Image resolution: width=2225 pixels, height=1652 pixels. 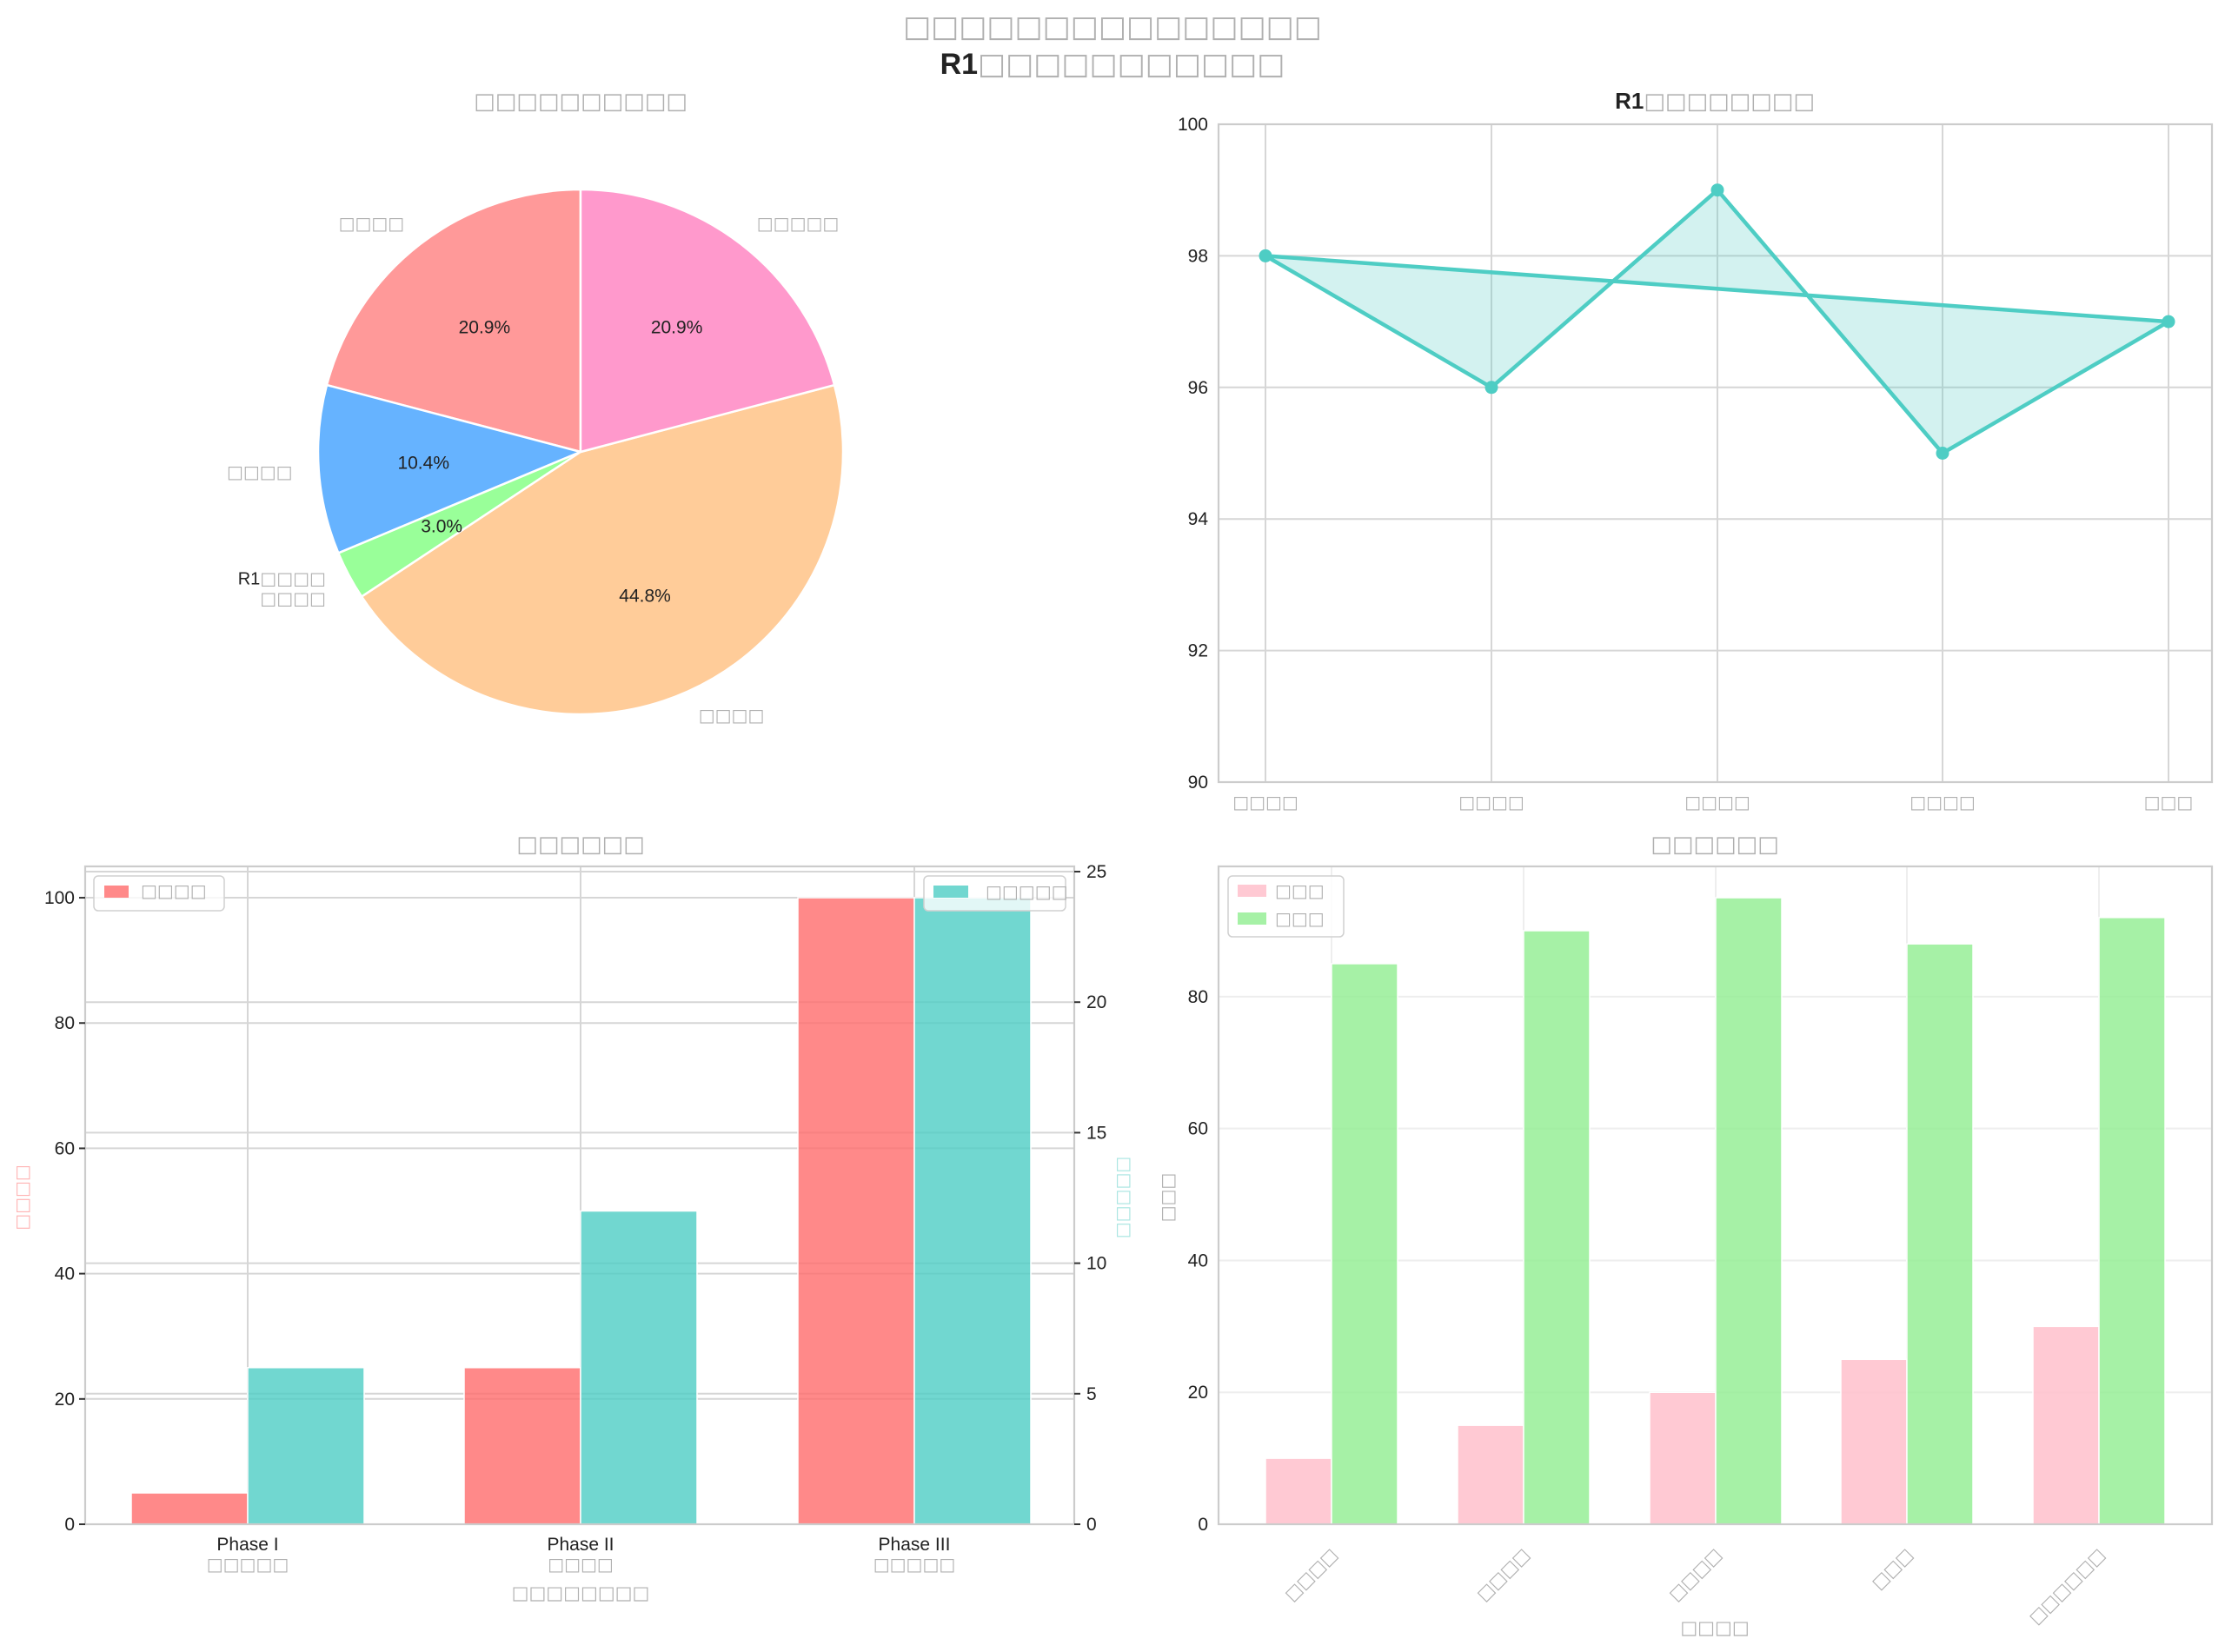 I want to click on bl-legend-left: □□□□, so click(x=159, y=894).